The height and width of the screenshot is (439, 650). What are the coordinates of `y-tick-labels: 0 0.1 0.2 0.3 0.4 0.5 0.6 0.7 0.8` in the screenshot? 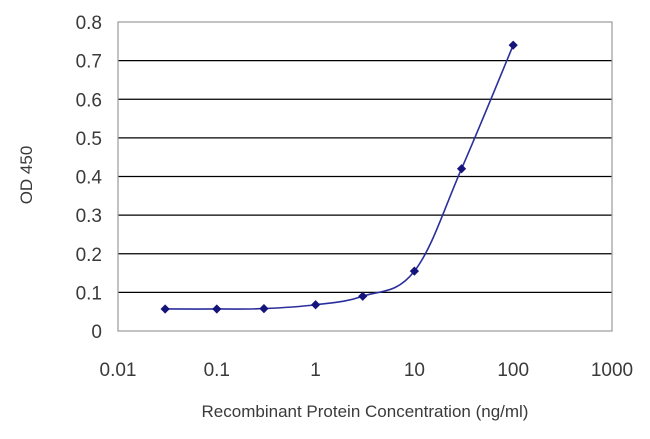 It's located at (89, 178).